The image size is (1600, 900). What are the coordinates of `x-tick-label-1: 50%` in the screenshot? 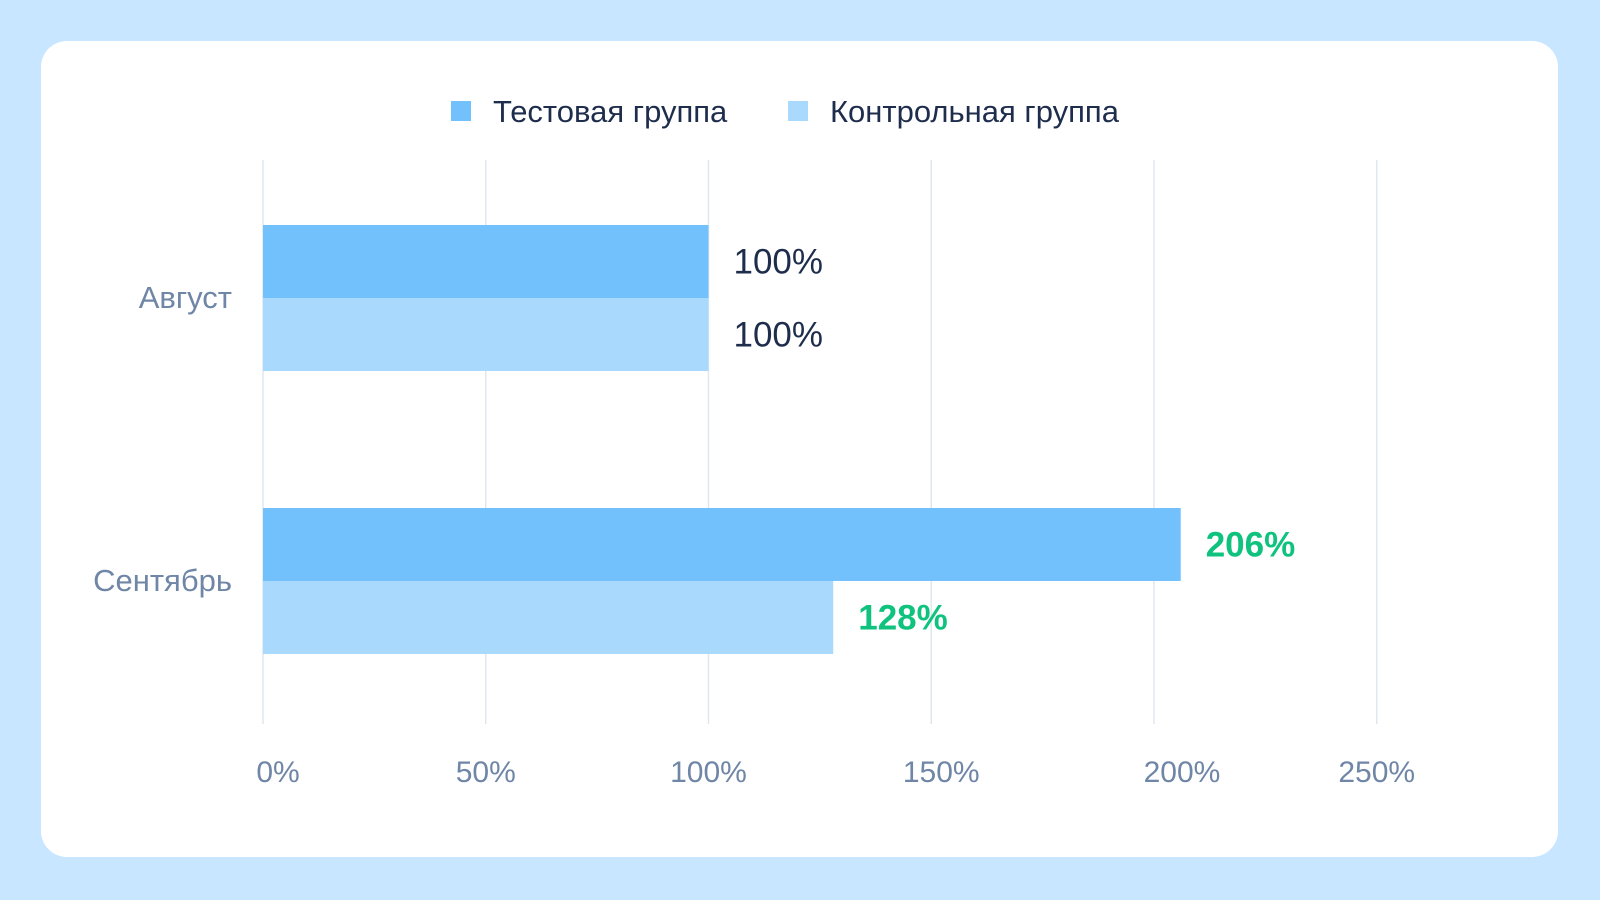 It's located at (486, 772).